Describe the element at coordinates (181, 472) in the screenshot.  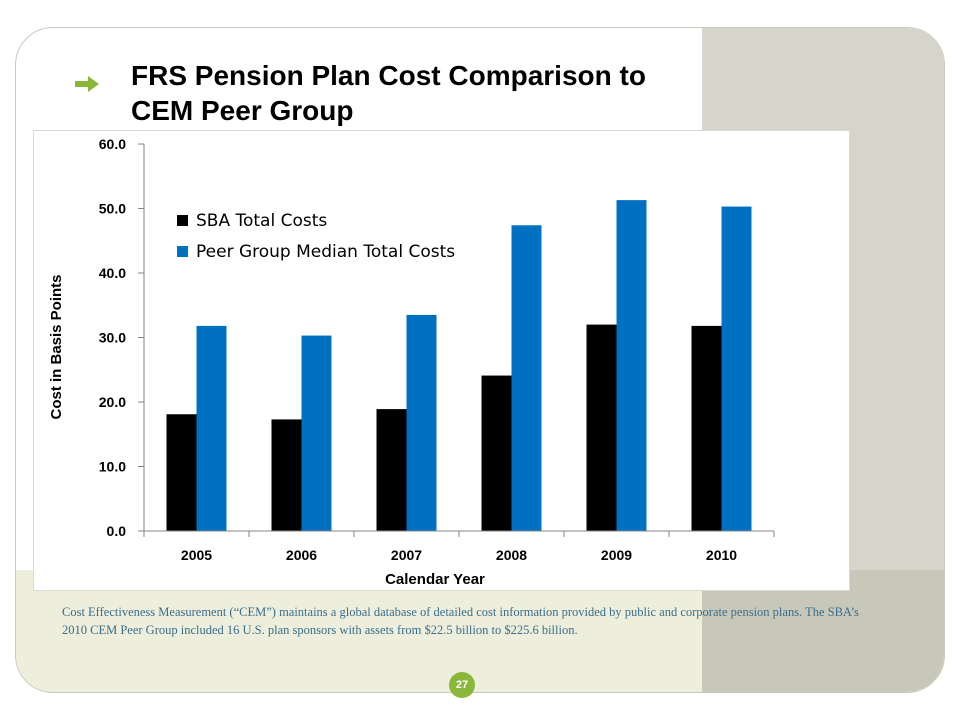
I see `bar-sba-2005` at that location.